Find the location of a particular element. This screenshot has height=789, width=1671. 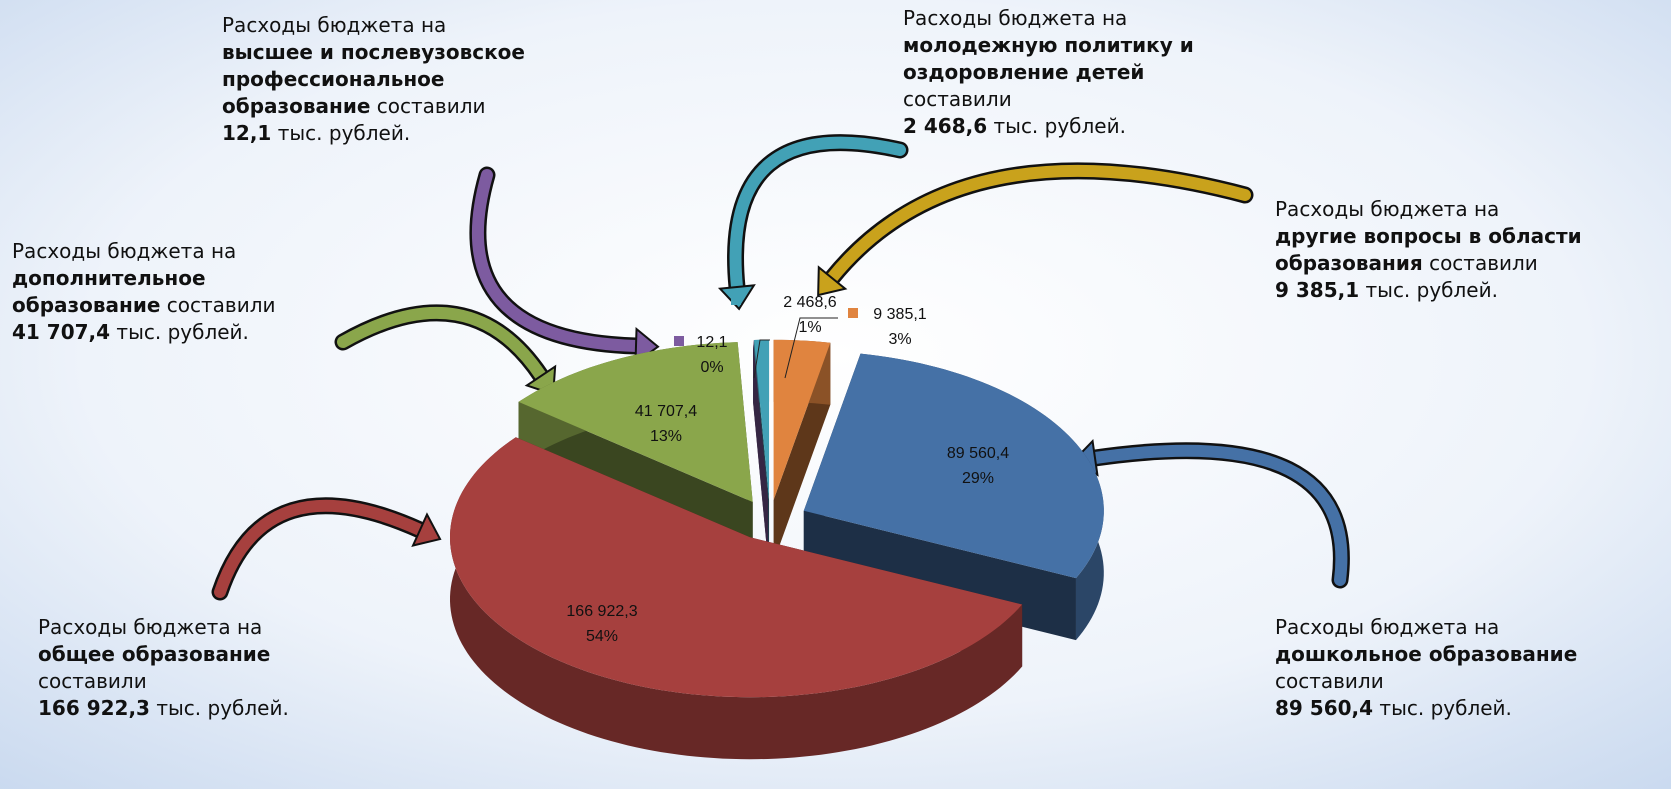

value-label: 9 385,1 is located at coordinates (899, 314).